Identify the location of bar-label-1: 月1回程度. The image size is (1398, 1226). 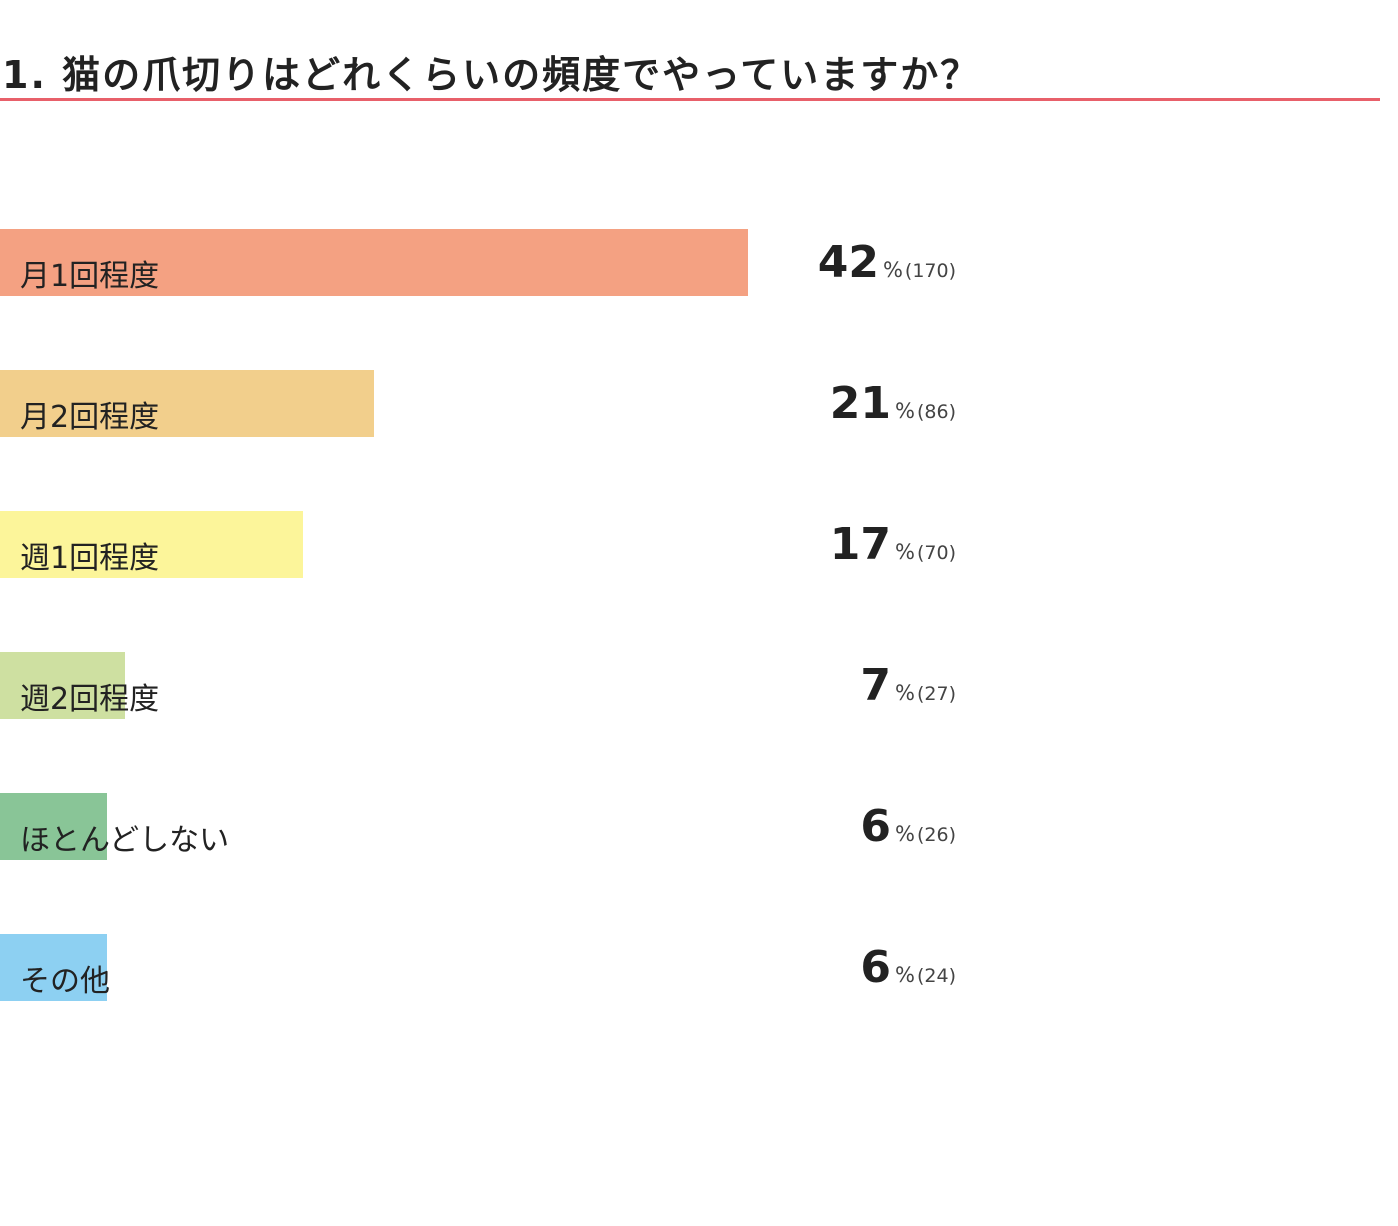
(90, 276).